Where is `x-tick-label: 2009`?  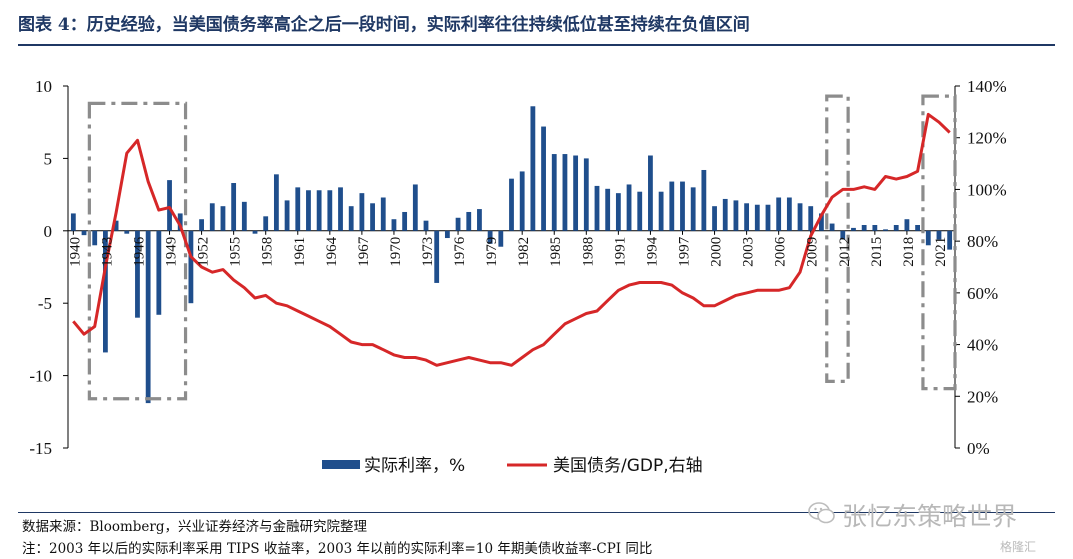 x-tick-label: 2009 is located at coordinates (813, 252).